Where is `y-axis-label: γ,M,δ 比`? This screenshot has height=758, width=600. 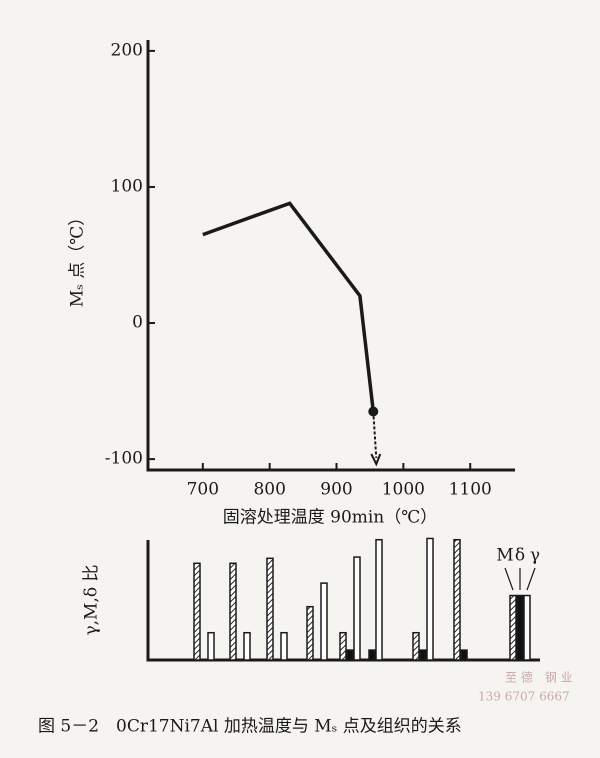
y-axis-label: γ,M,δ 比 is located at coordinates (92, 599).